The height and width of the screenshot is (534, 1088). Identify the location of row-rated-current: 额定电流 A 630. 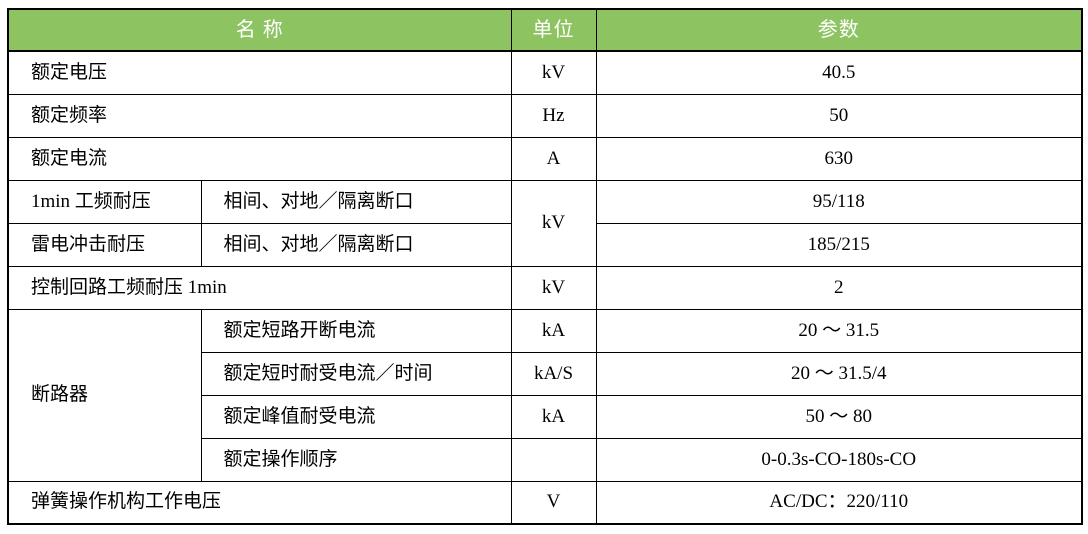
(545, 158).